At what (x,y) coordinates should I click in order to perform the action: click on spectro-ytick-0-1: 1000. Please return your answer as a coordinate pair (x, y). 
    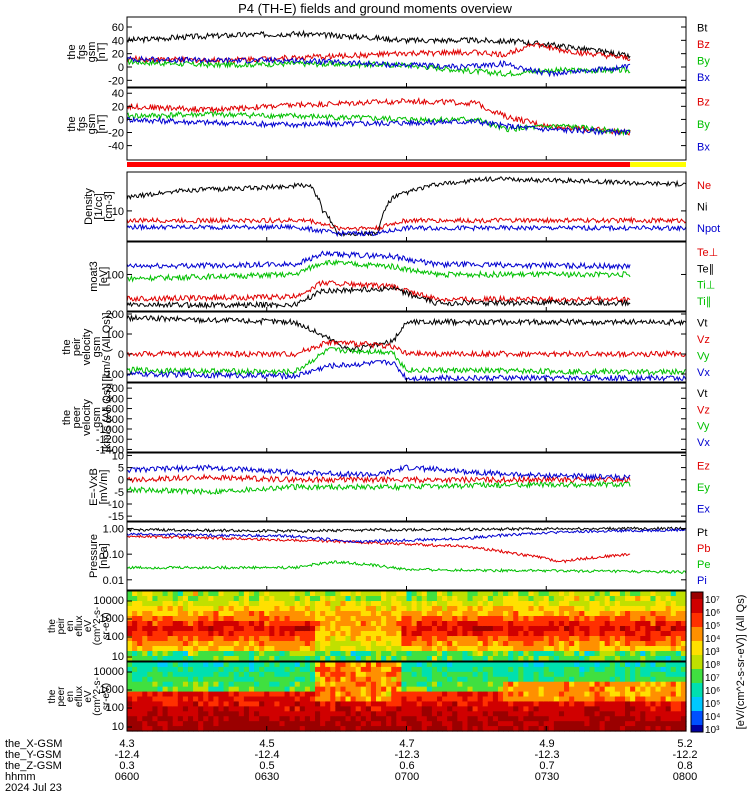
    Looking at the image, I should click on (112, 619).